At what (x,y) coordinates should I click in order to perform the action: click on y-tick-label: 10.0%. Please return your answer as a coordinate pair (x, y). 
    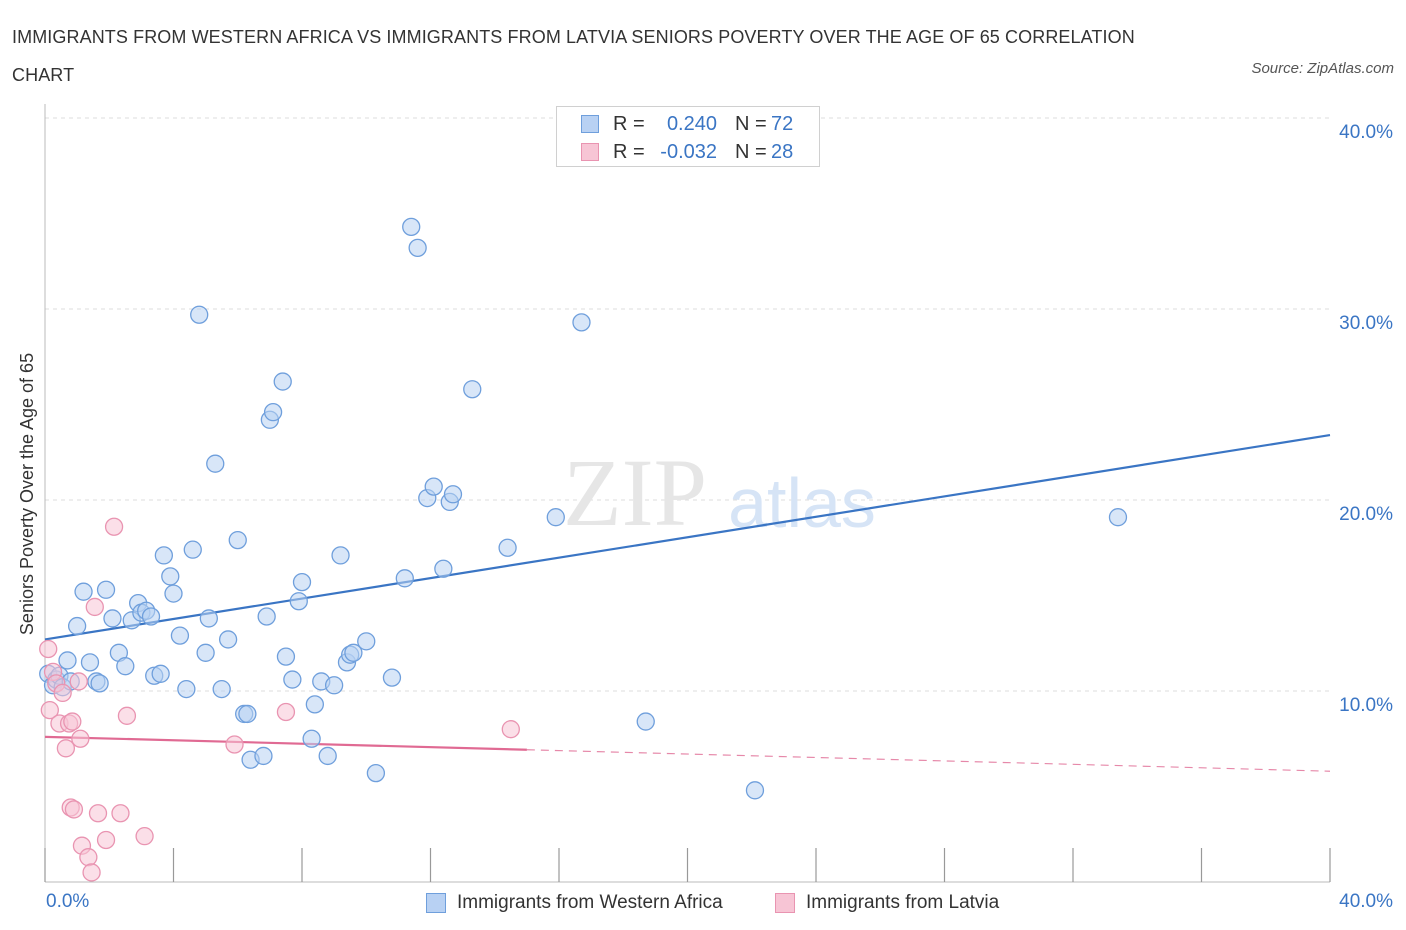
    Looking at the image, I should click on (1366, 705).